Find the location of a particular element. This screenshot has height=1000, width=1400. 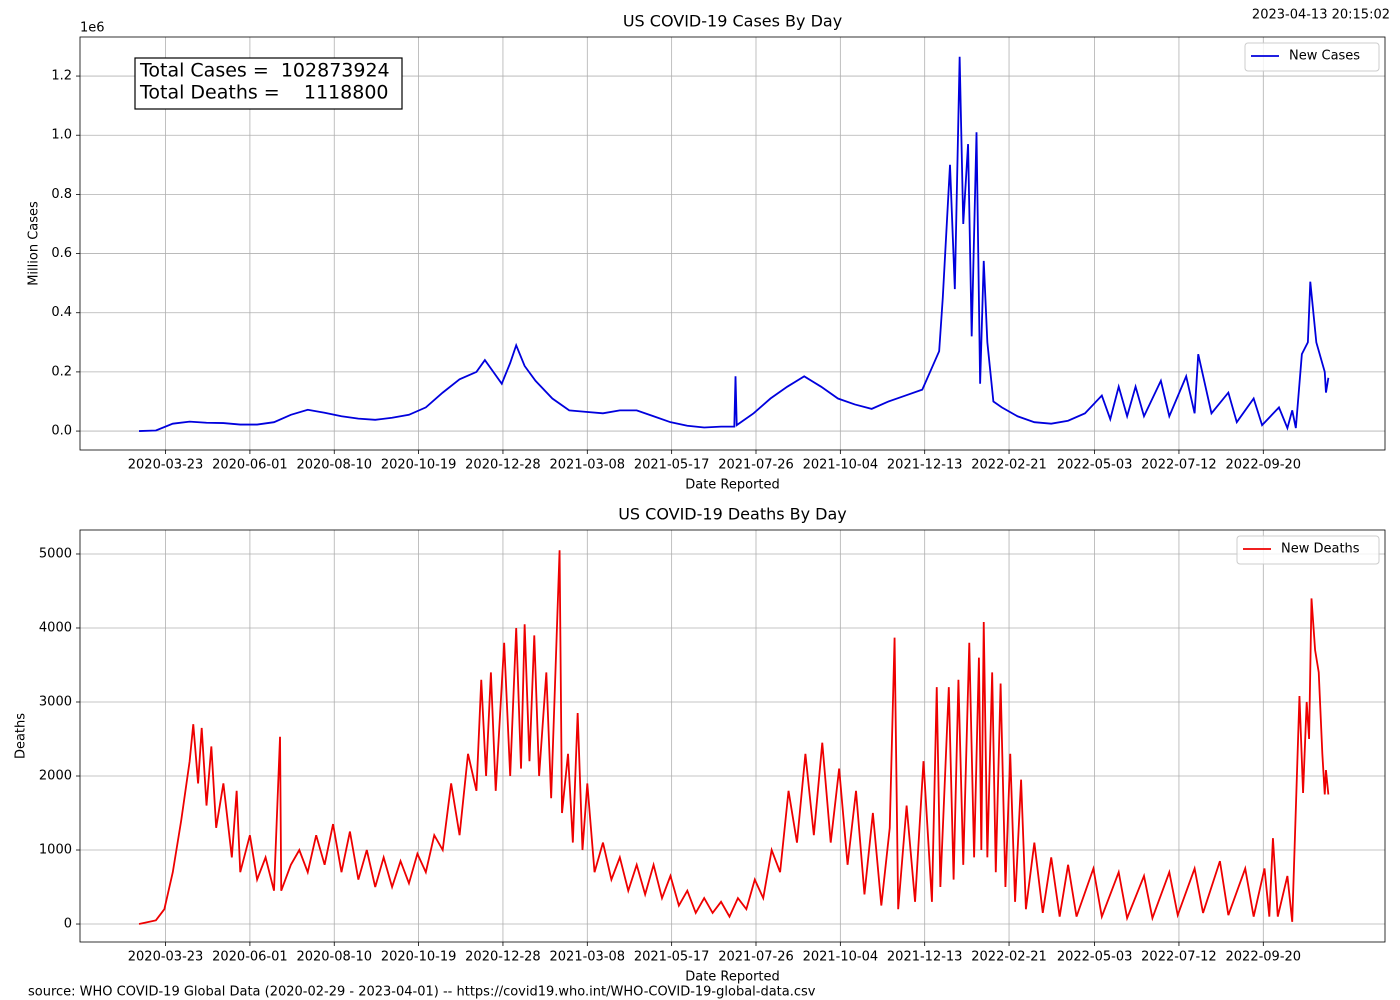

y-offset-label: 1e6 is located at coordinates (92, 28).